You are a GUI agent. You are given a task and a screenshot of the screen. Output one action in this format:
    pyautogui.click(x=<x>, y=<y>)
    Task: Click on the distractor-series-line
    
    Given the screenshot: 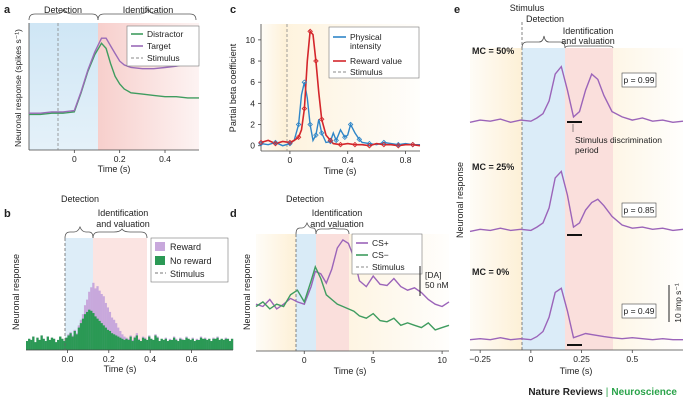 What is the action you would take?
    pyautogui.click(x=114, y=79)
    